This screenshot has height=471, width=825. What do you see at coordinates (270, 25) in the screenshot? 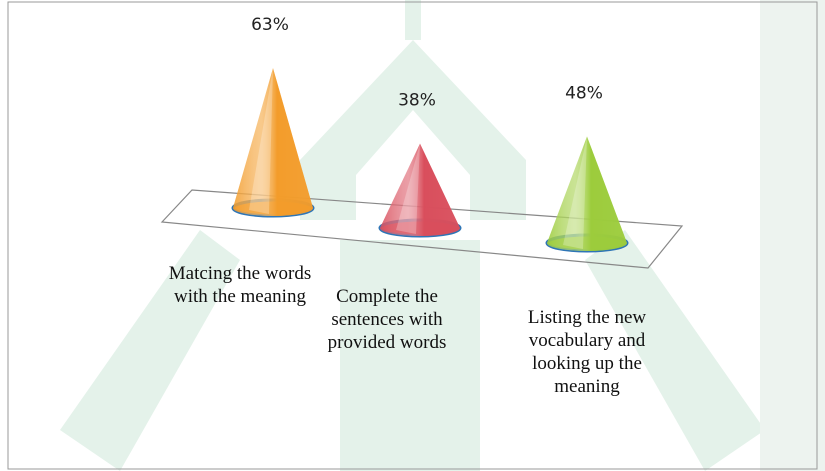
I see `data-label: 63%` at bounding box center [270, 25].